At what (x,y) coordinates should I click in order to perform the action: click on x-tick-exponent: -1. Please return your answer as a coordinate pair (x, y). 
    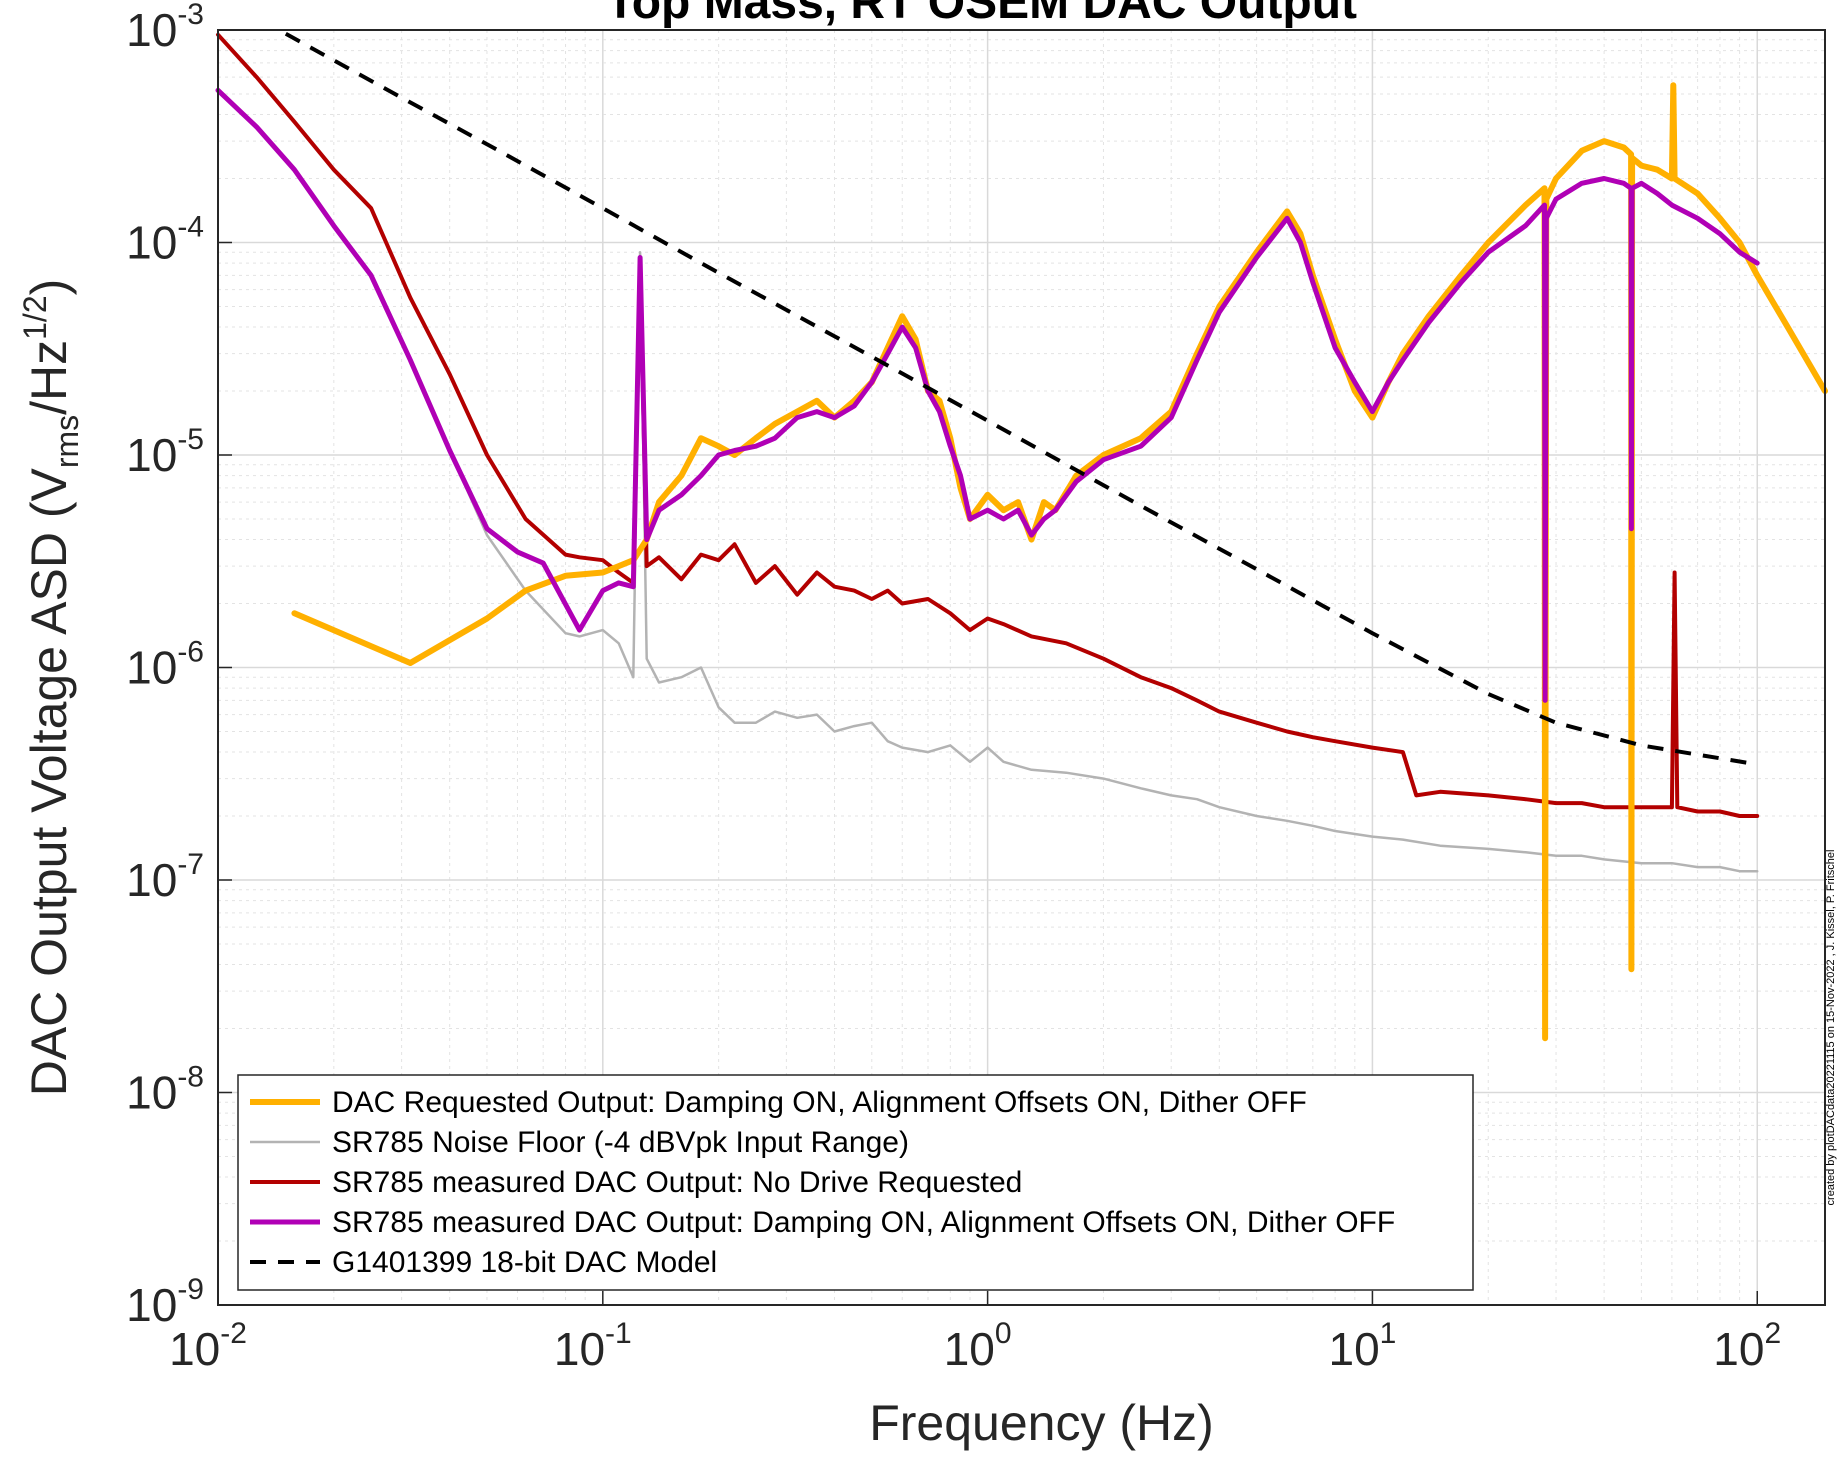
    Looking at the image, I should click on (618, 1333).